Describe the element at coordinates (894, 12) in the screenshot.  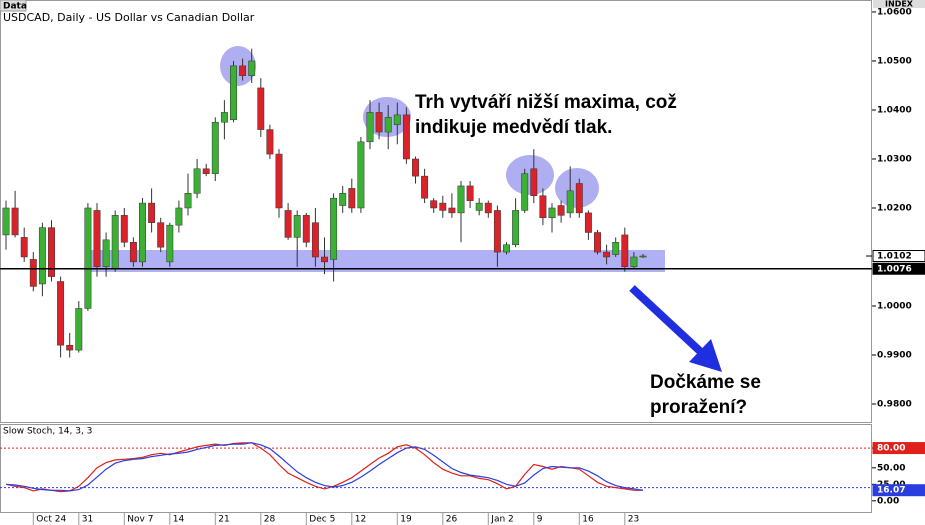
I see `y-tick-label: 1.0600` at that location.